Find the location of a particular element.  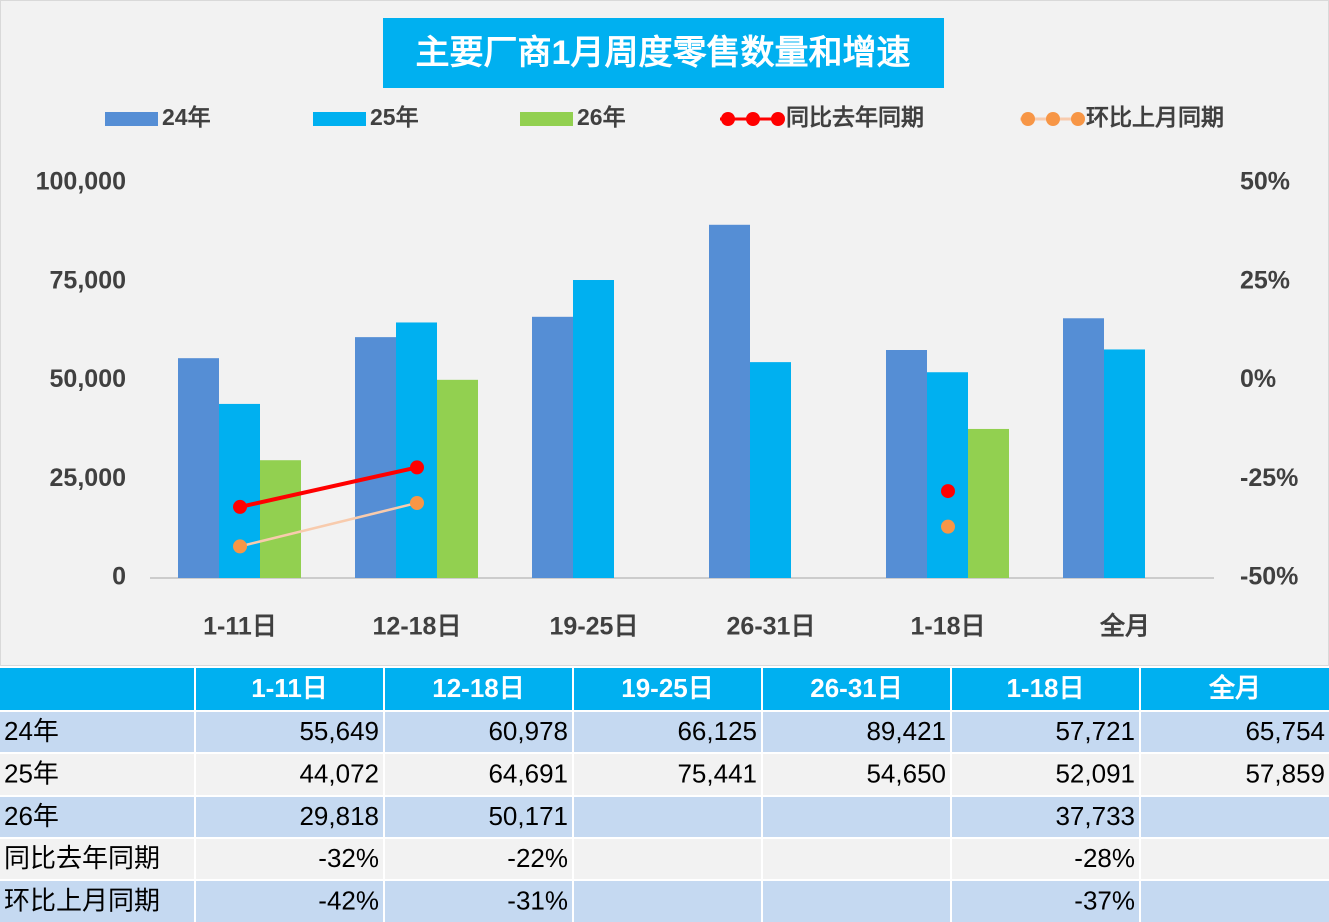

table-value: 52,091 is located at coordinates (1095, 773).